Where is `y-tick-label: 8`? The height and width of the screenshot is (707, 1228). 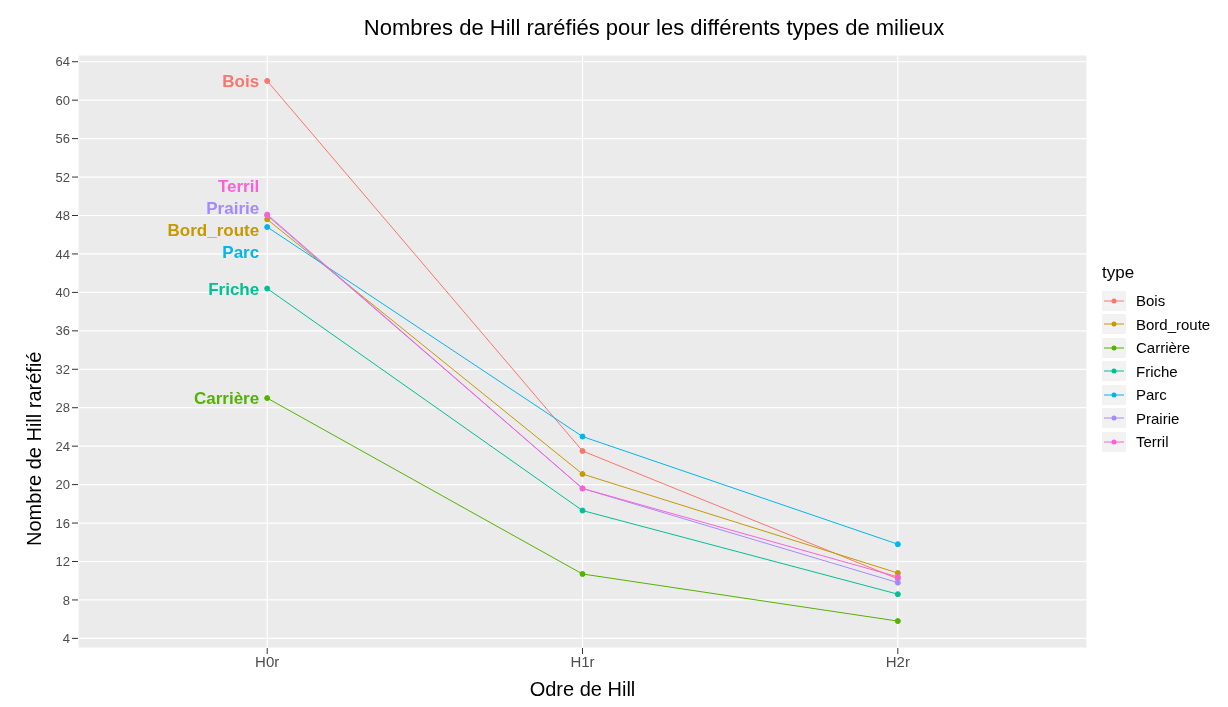
y-tick-label: 8 is located at coordinates (66, 600).